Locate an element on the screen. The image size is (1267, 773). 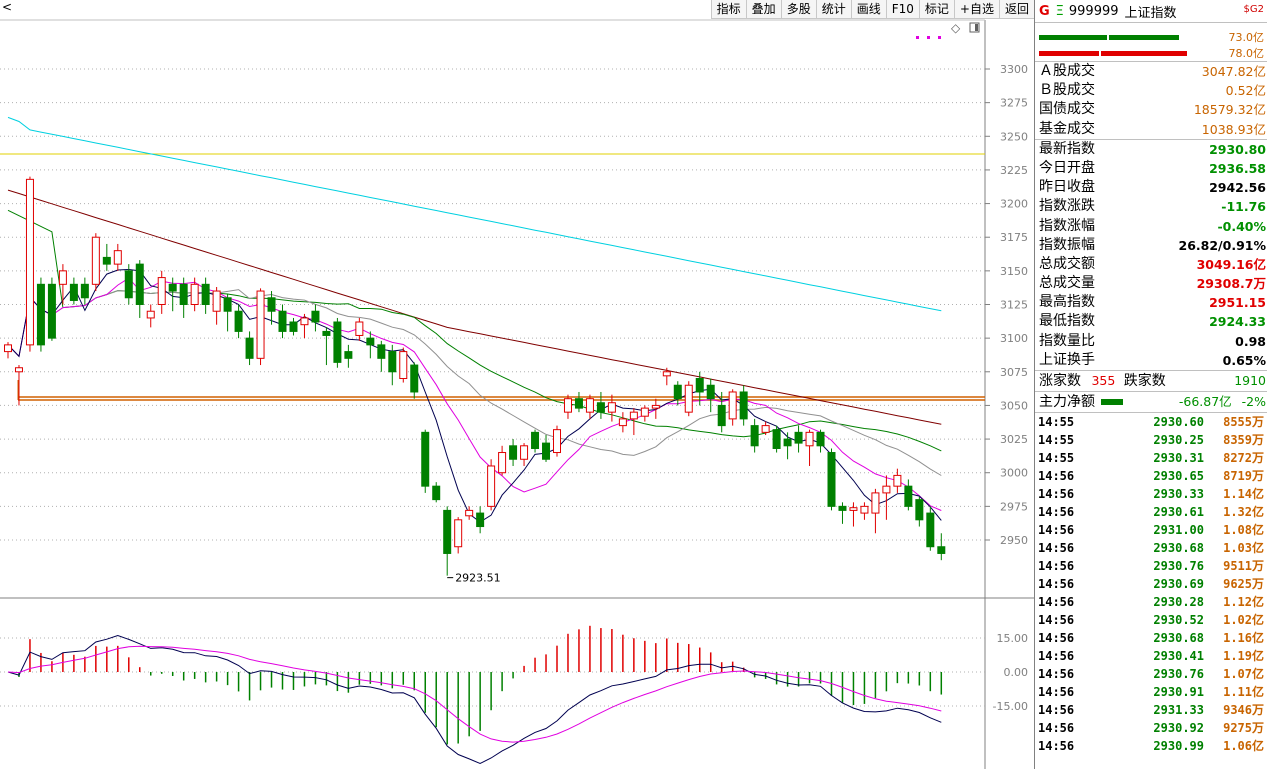
window-icon is located at coordinates (974, 27).